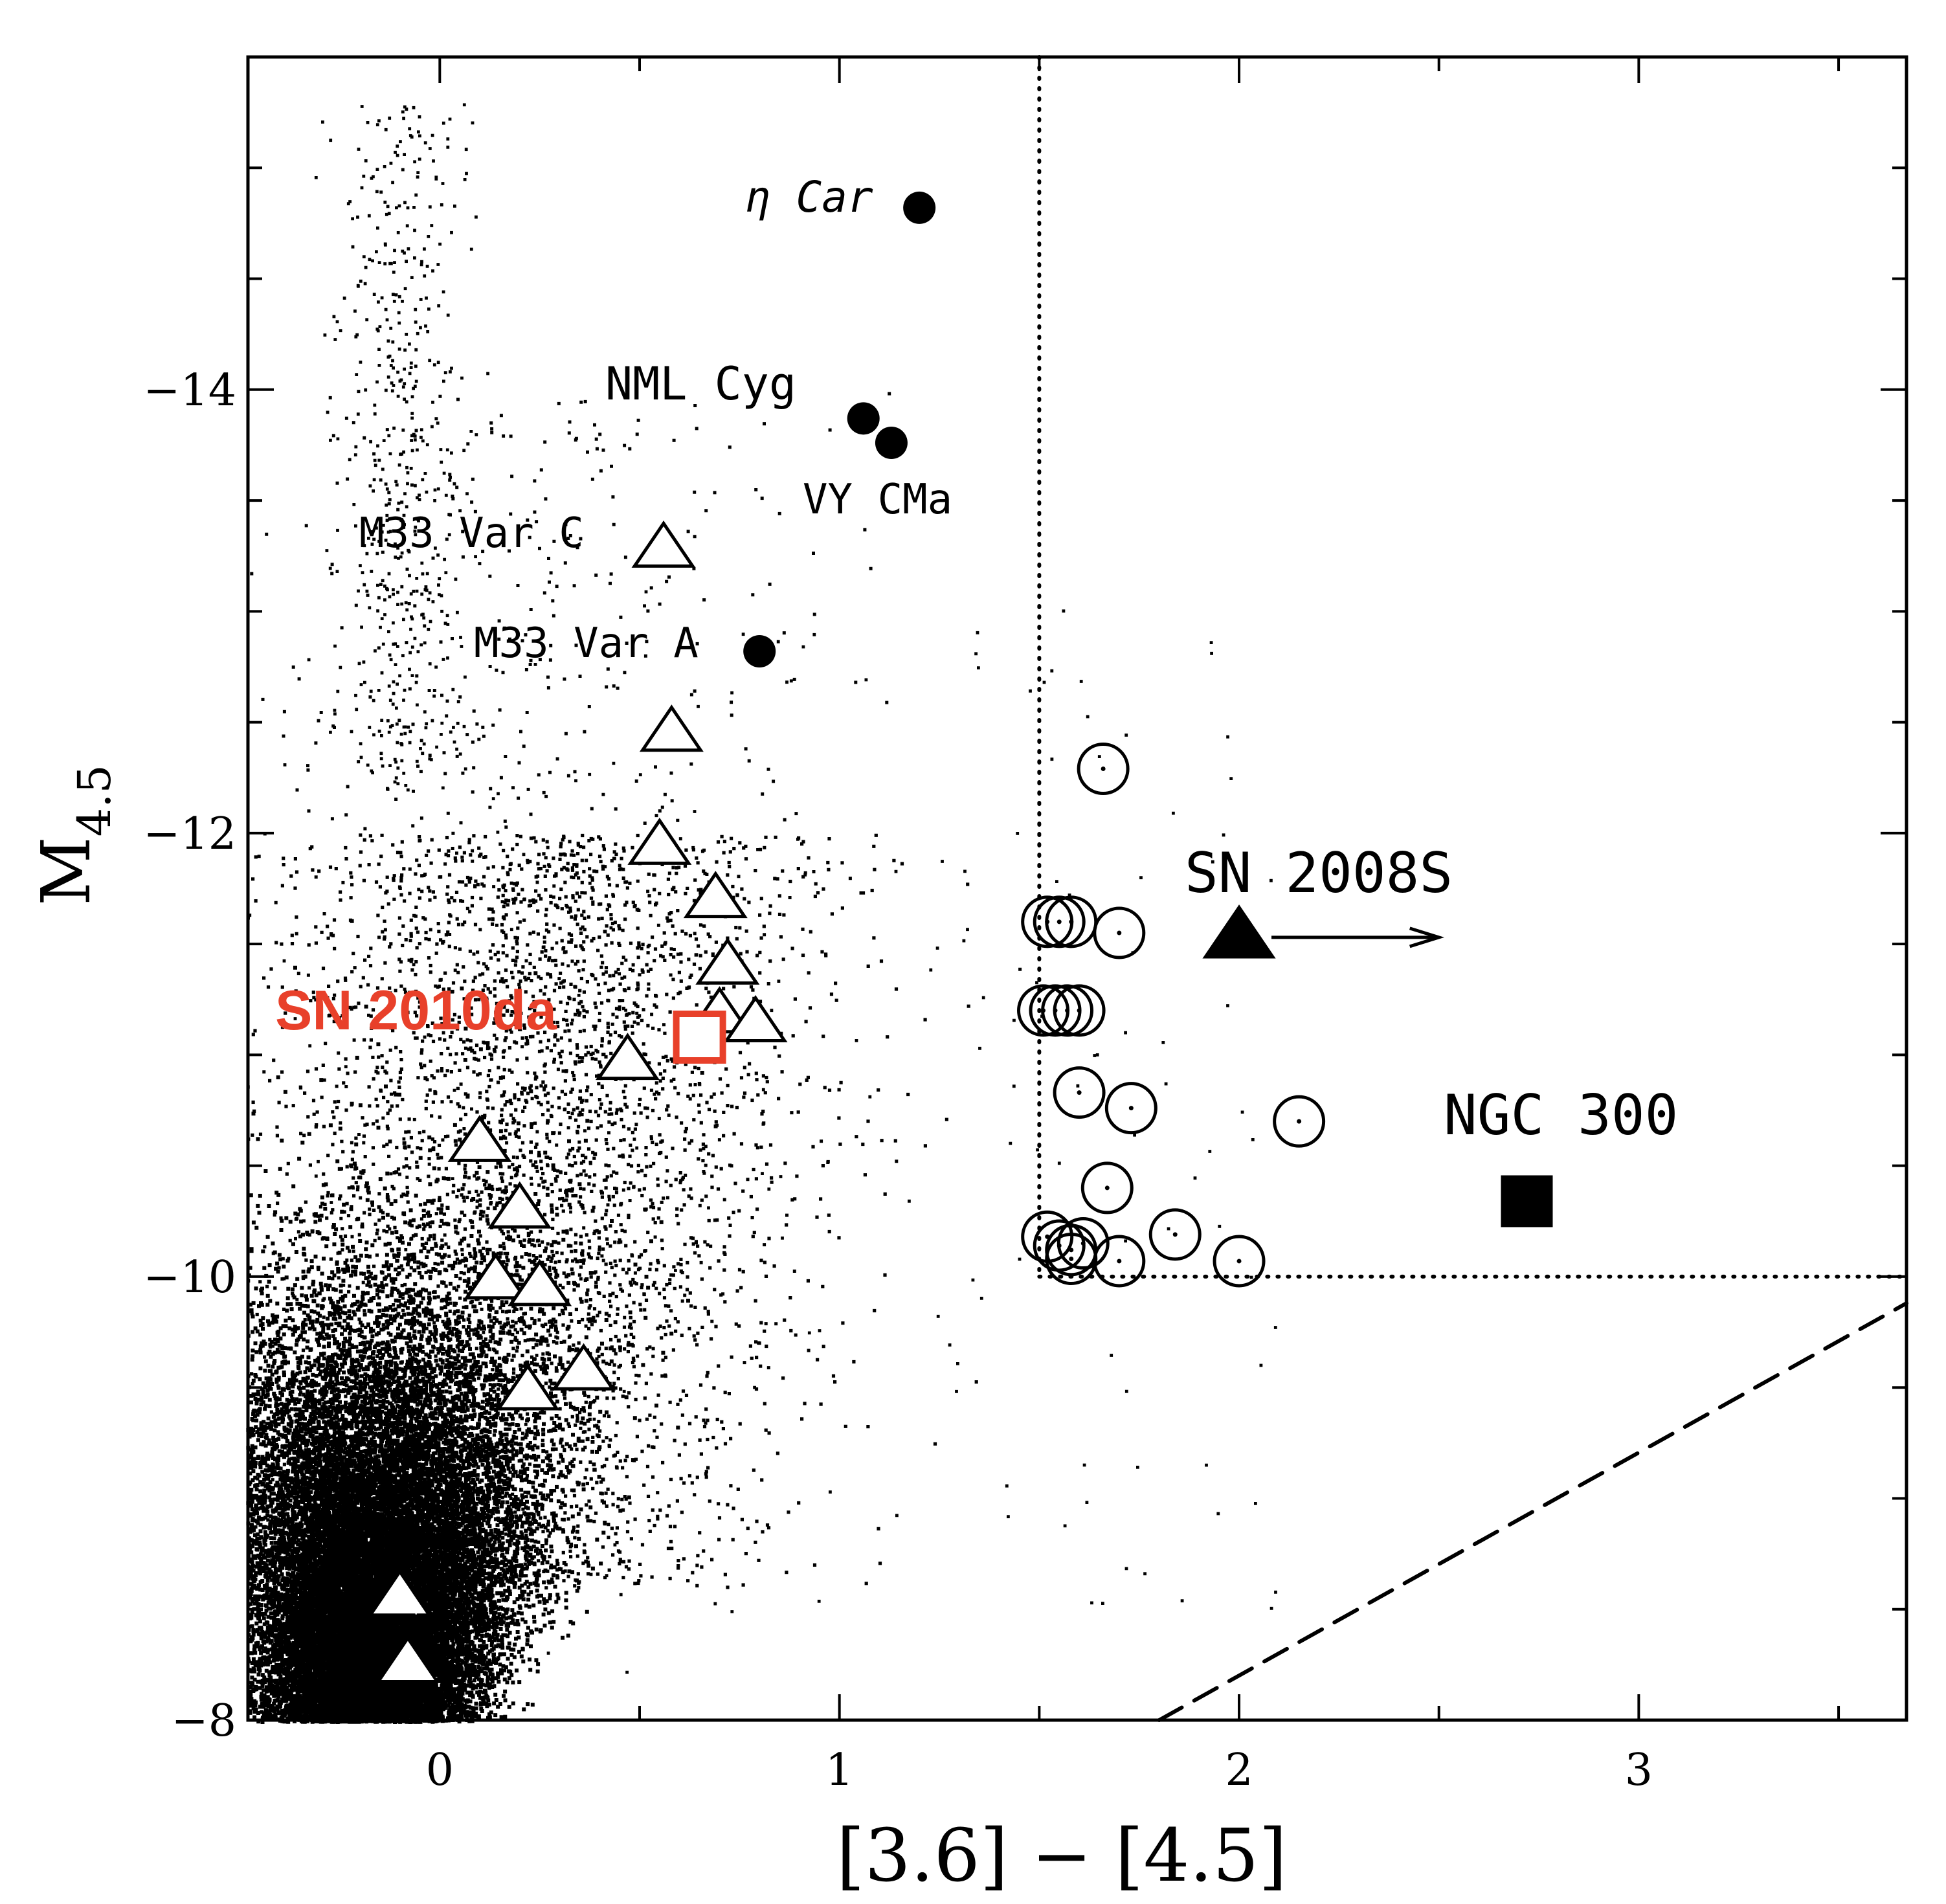 Image resolution: width=1946 pixels, height=1904 pixels. What do you see at coordinates (440, 1771) in the screenshot?
I see `x-tick-label: 0` at bounding box center [440, 1771].